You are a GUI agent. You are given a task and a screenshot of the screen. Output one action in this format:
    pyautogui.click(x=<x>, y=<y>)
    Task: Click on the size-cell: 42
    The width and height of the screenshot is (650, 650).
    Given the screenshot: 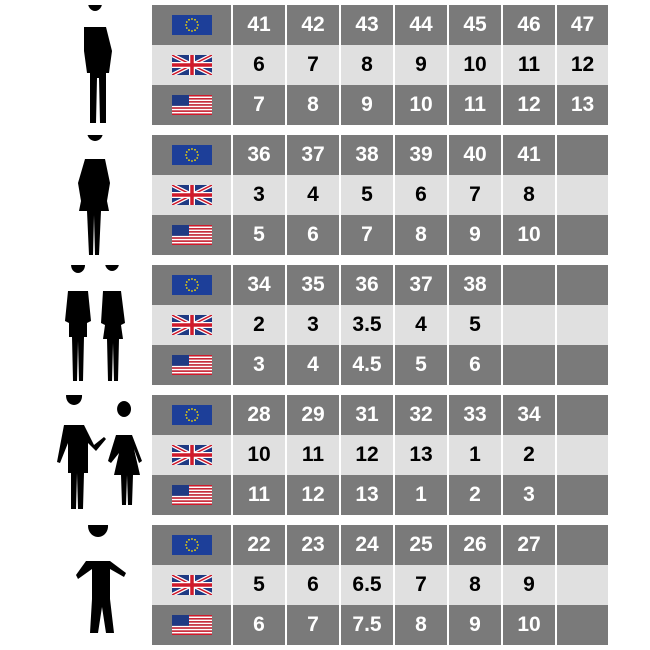 What is the action you would take?
    pyautogui.click(x=313, y=25)
    